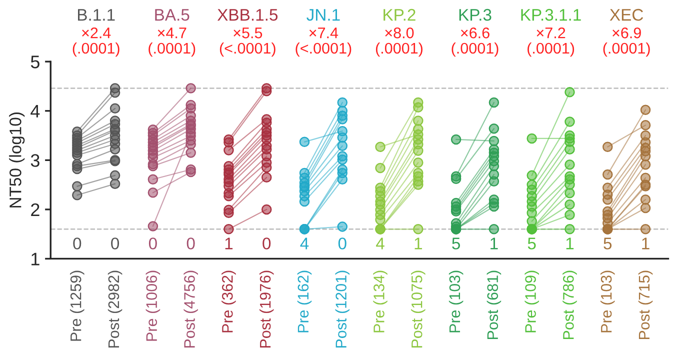  Describe the element at coordinates (399, 42) in the screenshot. I see `text: ×8.0 (.0001)` at that location.